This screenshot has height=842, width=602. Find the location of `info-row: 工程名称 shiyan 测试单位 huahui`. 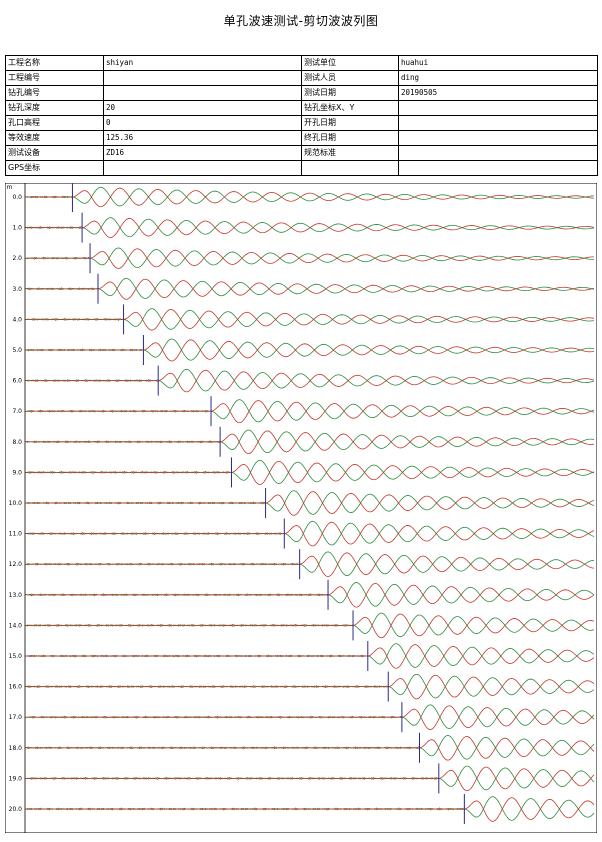

info-row: 工程名称 shiyan 测试单位 huahui is located at coordinates (301, 63).